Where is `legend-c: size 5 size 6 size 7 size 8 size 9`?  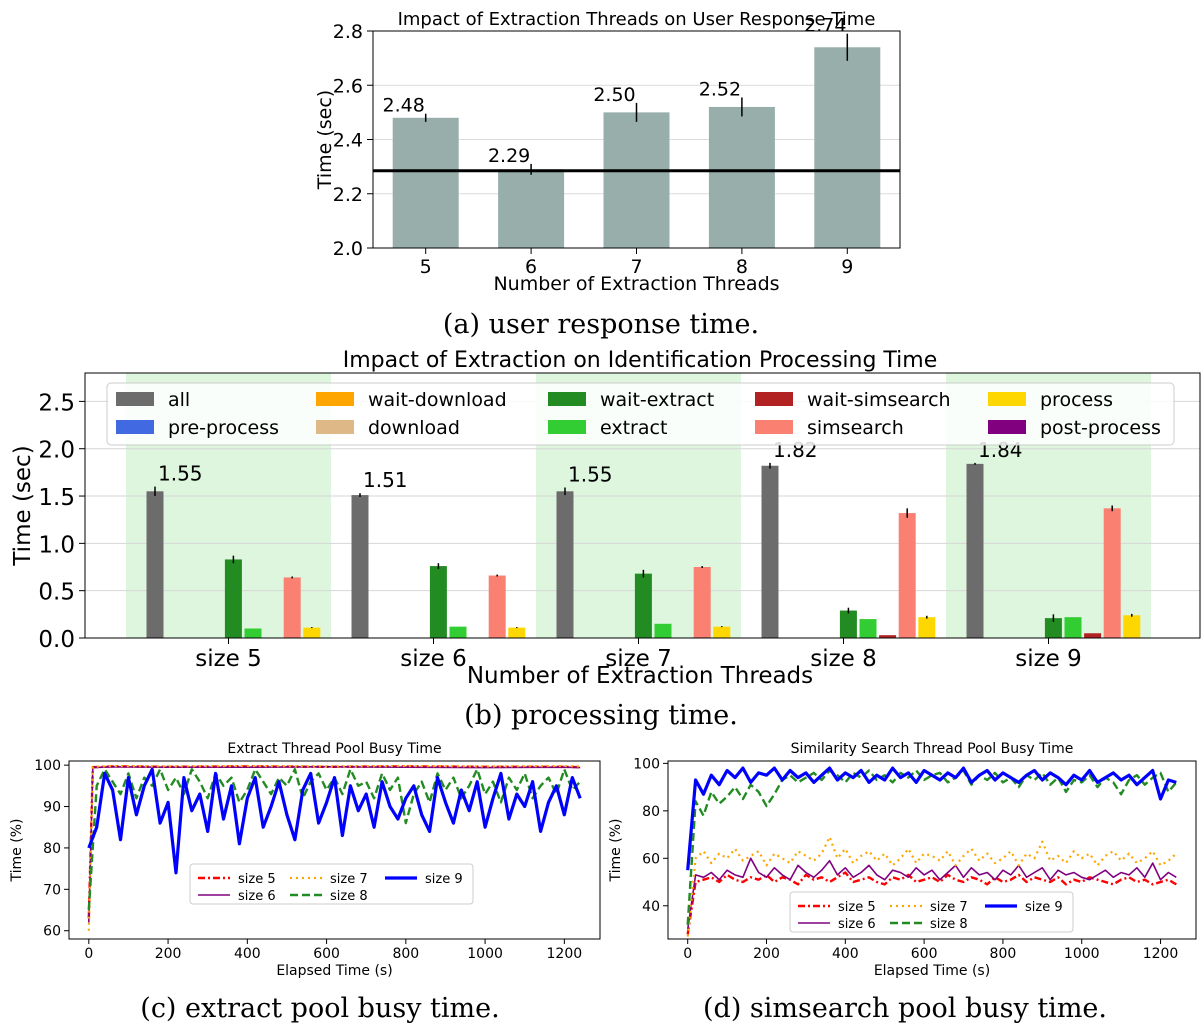
legend-c: size 5 size 6 size 7 size 8 size 9 is located at coordinates (331, 884).